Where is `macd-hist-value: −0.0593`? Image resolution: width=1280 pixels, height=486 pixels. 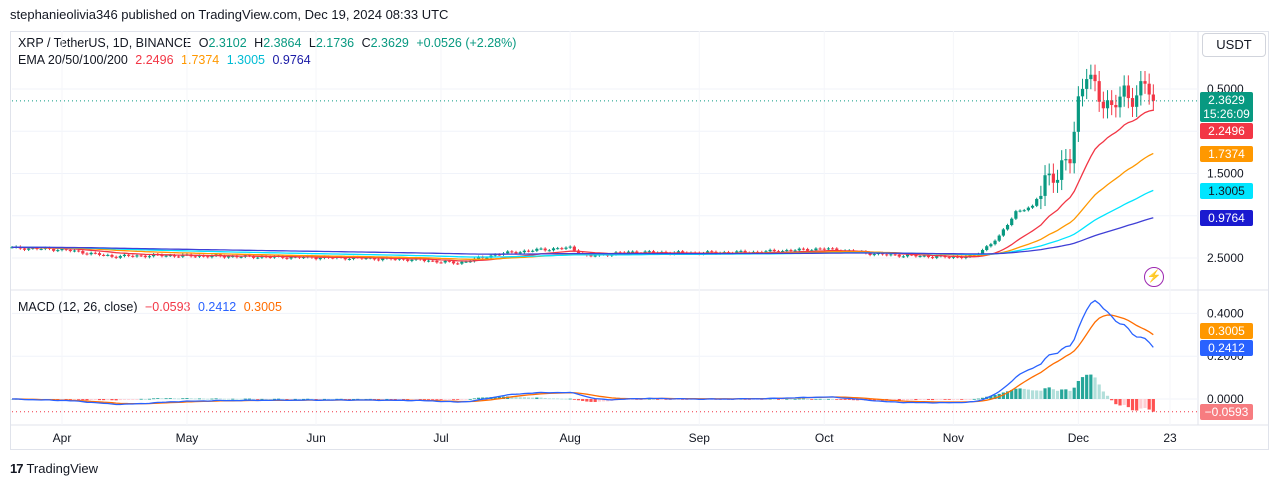 macd-hist-value: −0.0593 is located at coordinates (167, 307).